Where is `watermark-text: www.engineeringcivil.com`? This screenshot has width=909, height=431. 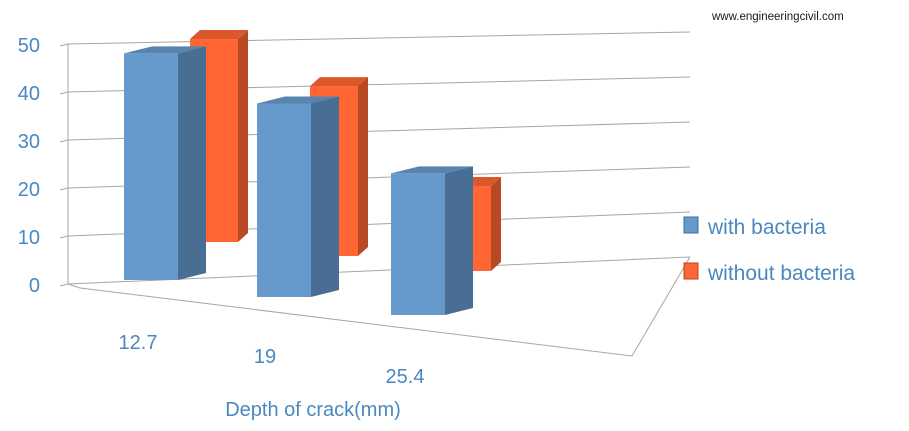
watermark-text: www.engineeringcivil.com is located at coordinates (778, 17).